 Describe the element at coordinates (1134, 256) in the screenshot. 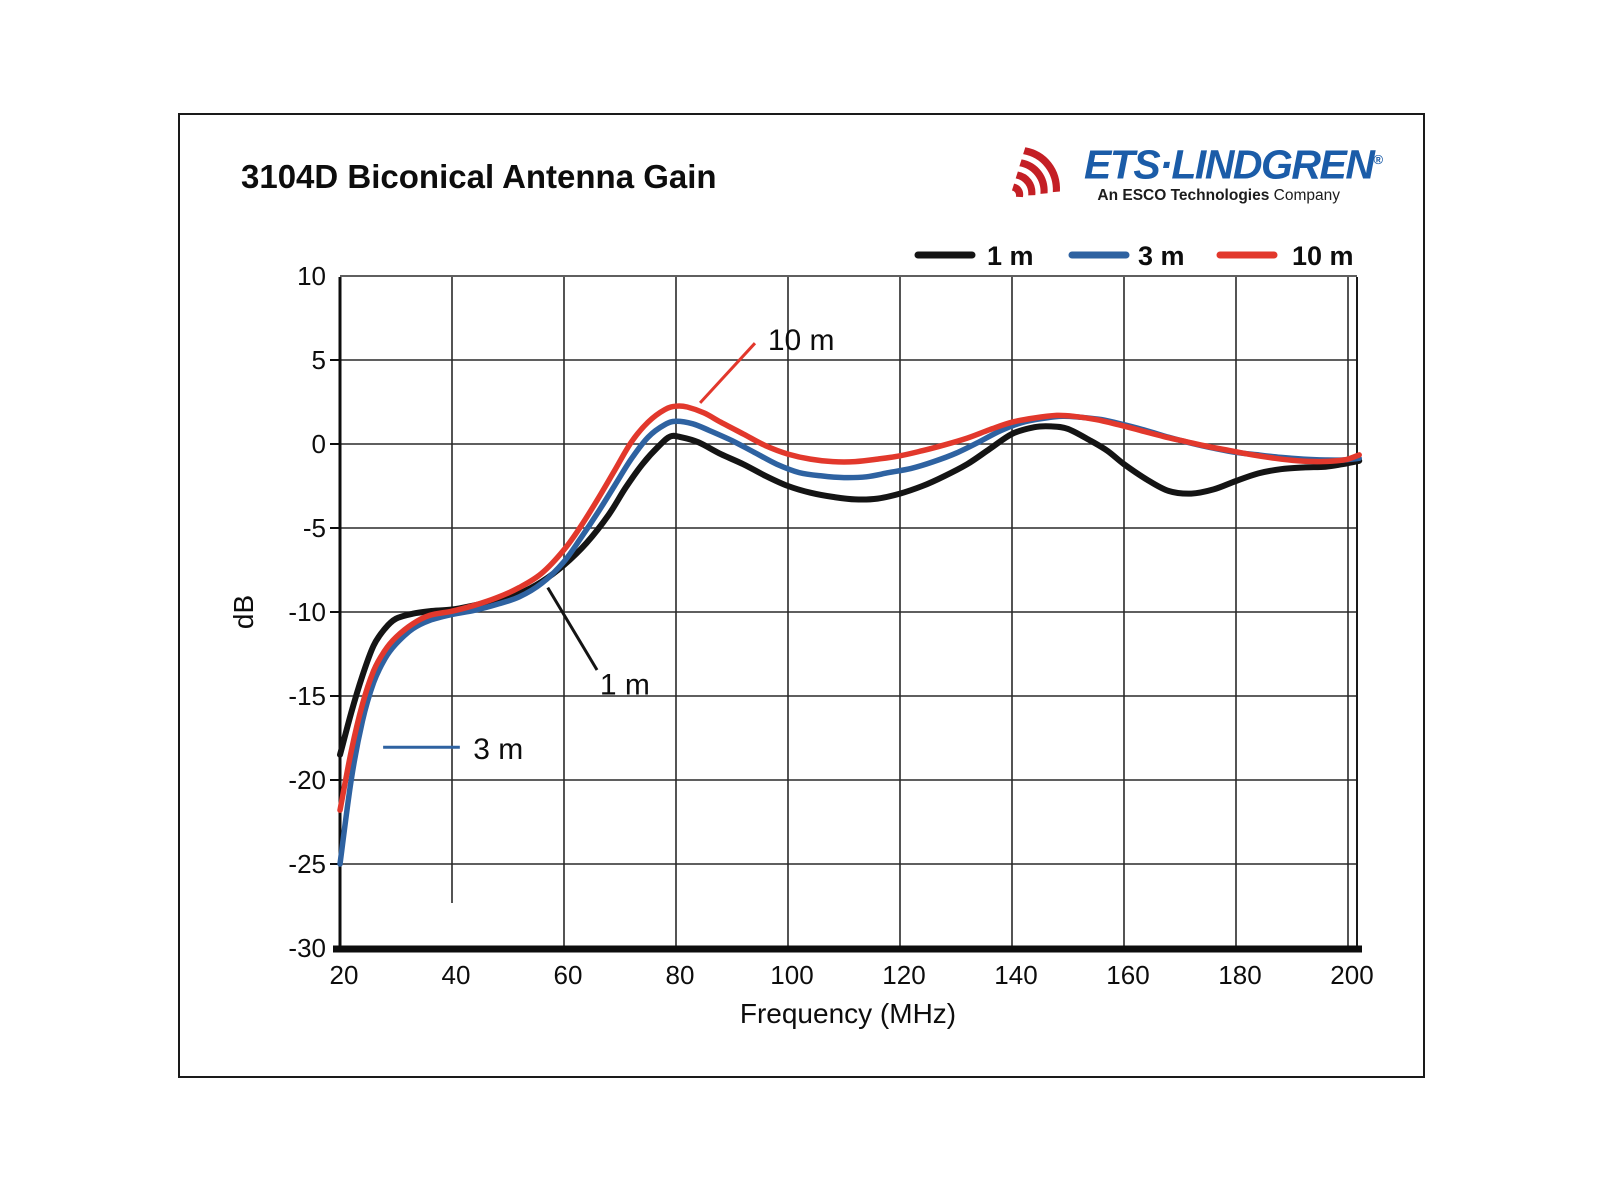

I see `legend: 1 m 3 m 10 m` at that location.